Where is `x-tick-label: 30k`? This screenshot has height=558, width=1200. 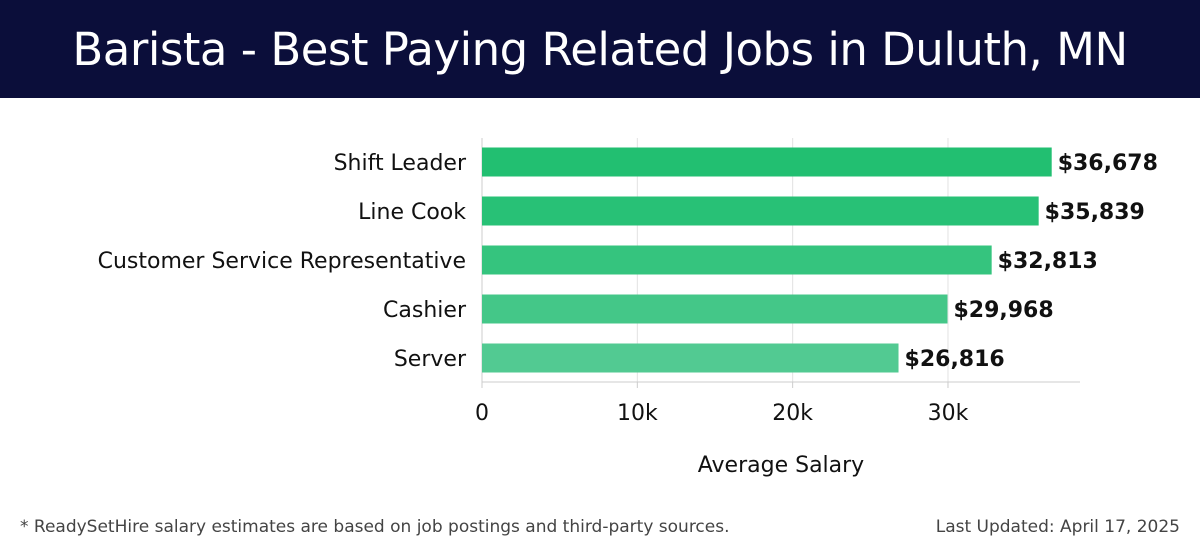
x-tick-label: 30k is located at coordinates (948, 413).